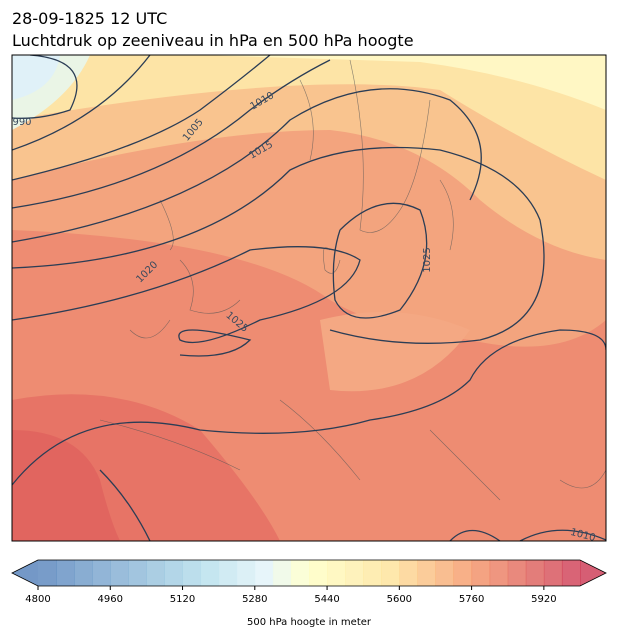 This screenshot has width=618, height=639. Describe the element at coordinates (309, 622) in the screenshot. I see `colorbar-label: 500 hPa hoogte in meter` at that location.